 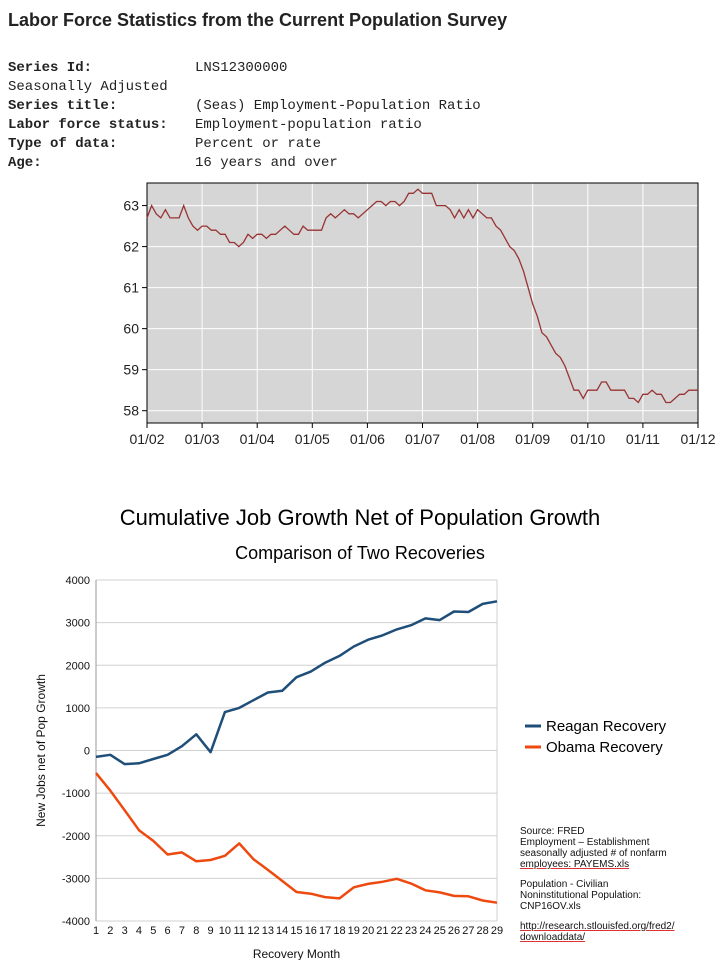 I want to click on x-tick-label: 4, so click(x=139, y=931).